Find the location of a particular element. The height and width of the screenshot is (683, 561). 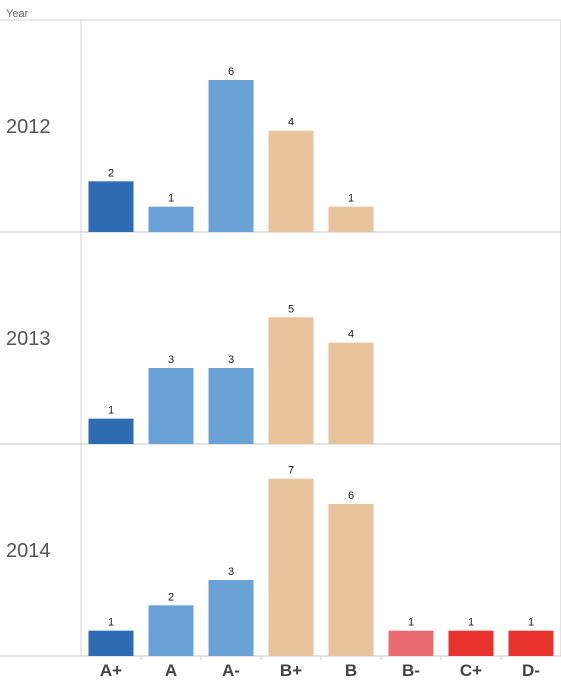

x-tick-label: B+ is located at coordinates (291, 670).